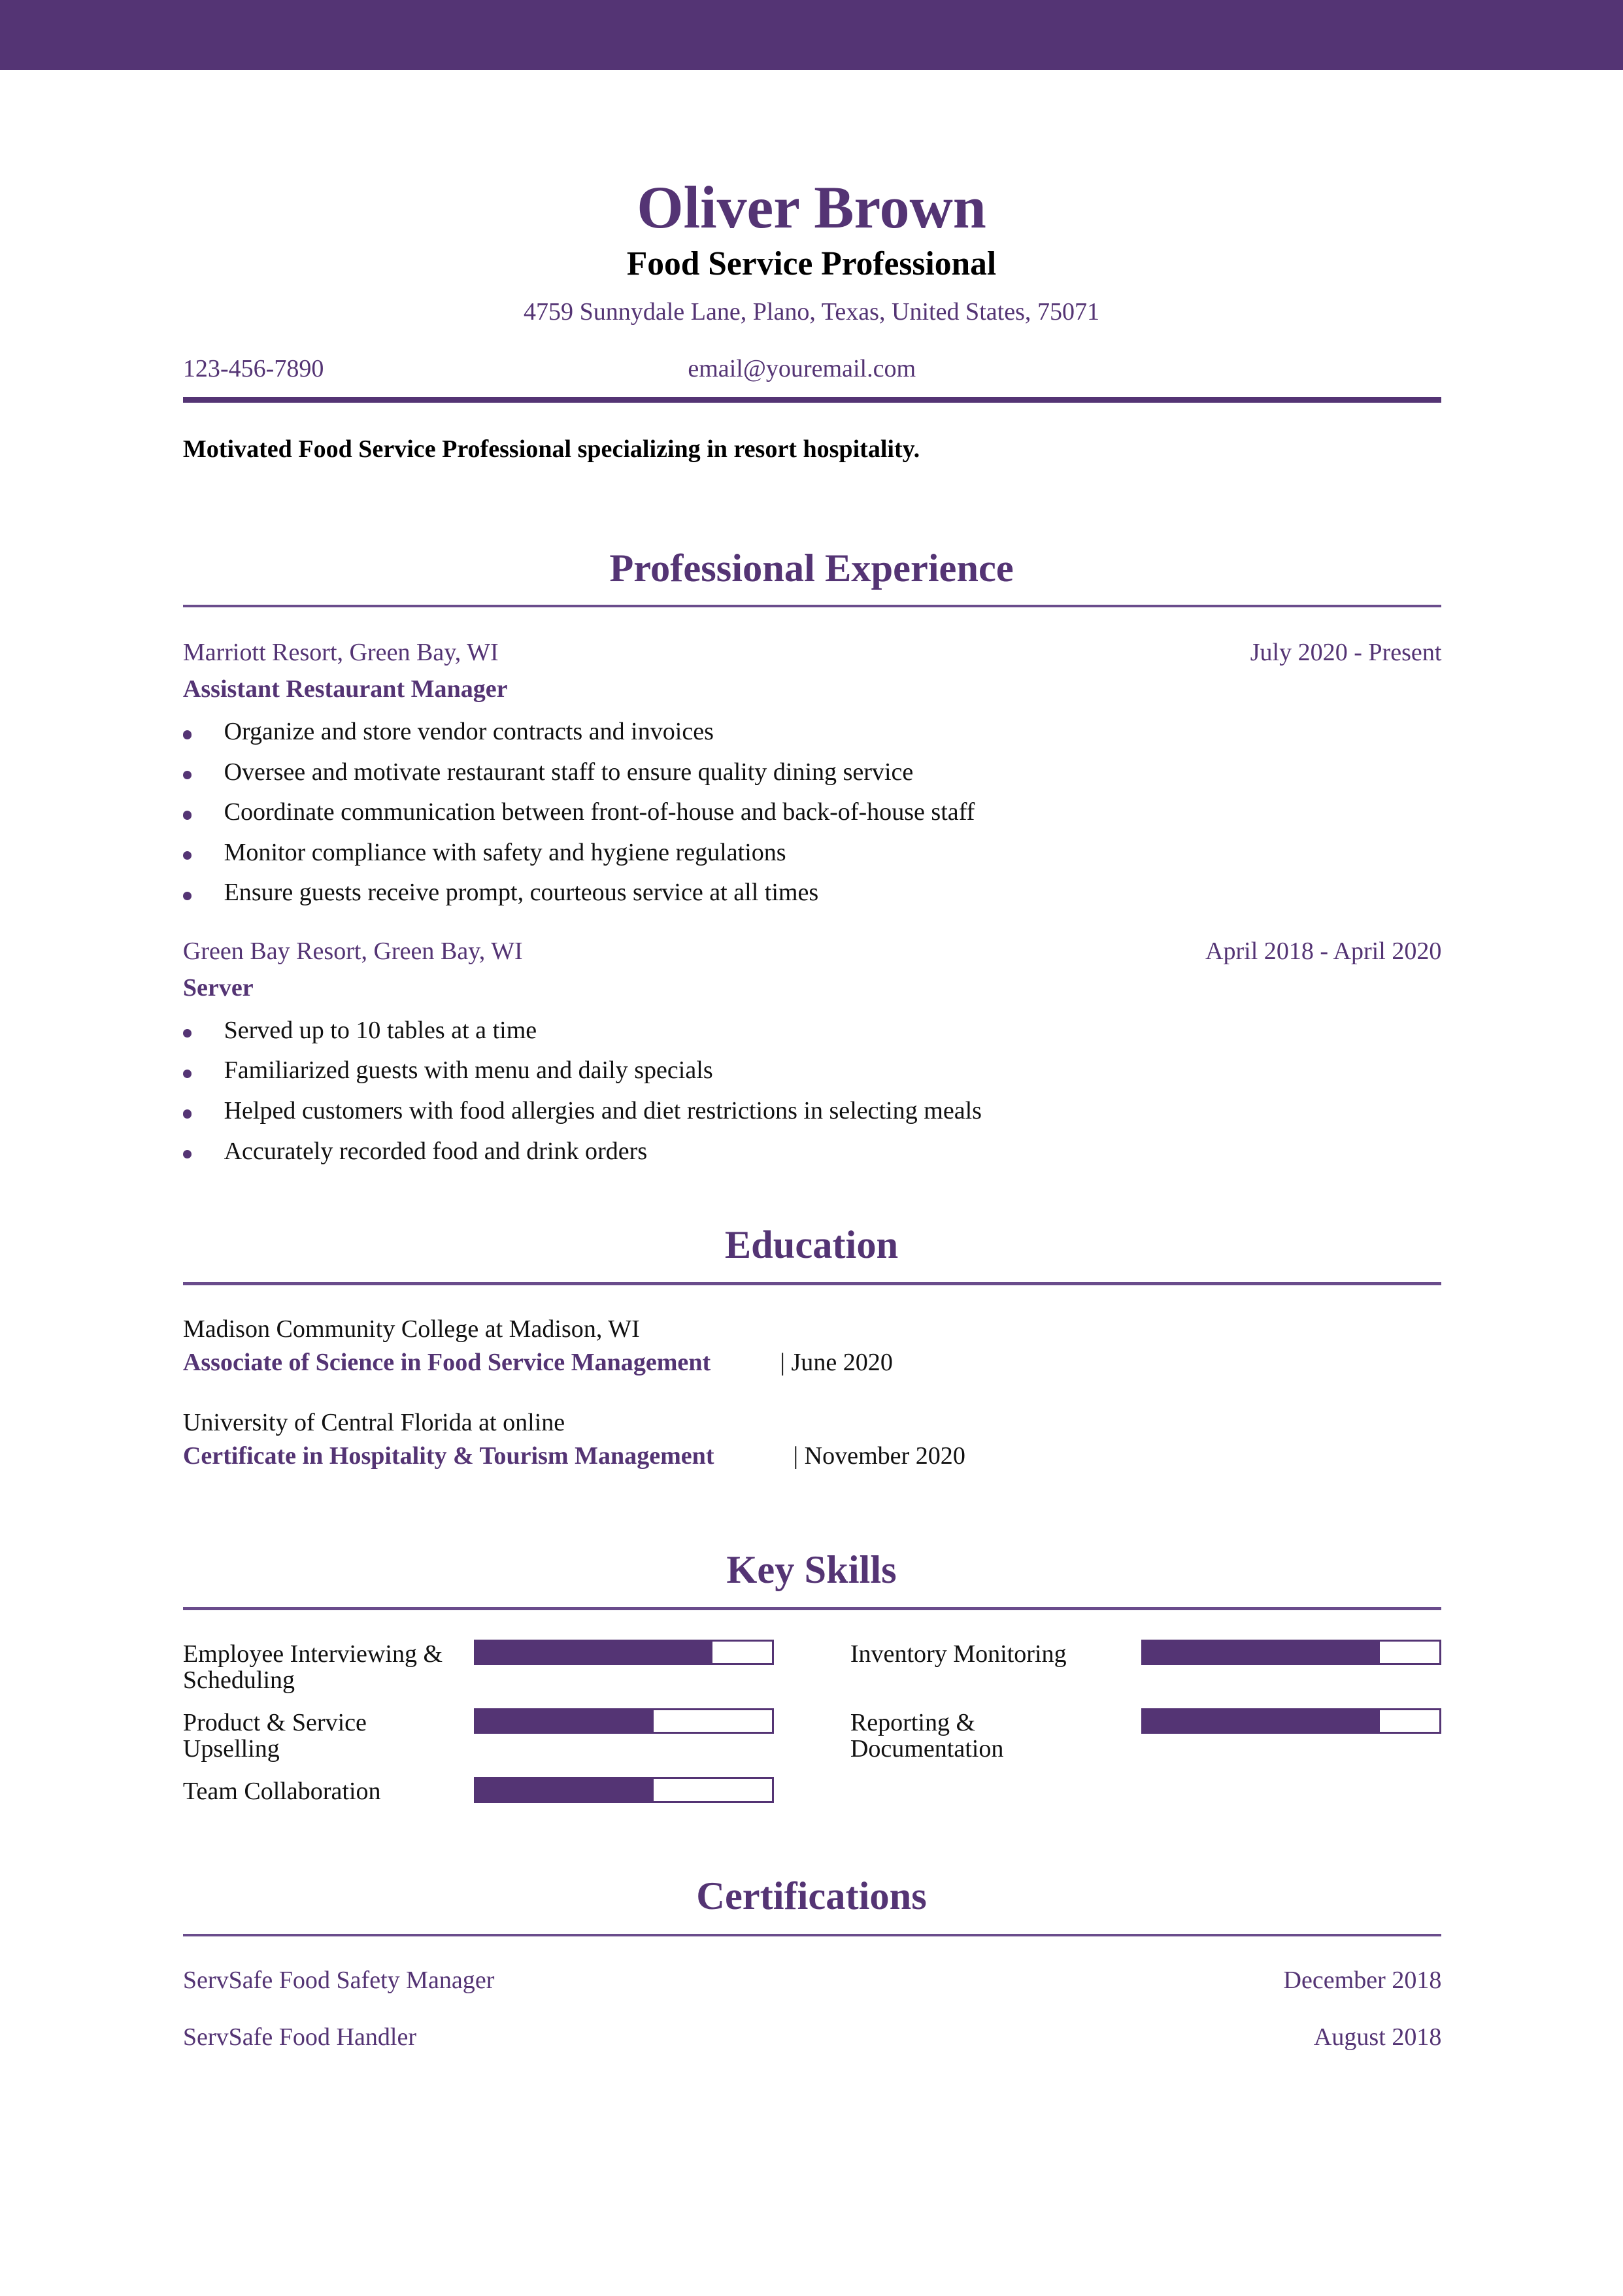 Image resolution: width=1623 pixels, height=2296 pixels. I want to click on job-title: Food Service Professional, so click(811, 263).